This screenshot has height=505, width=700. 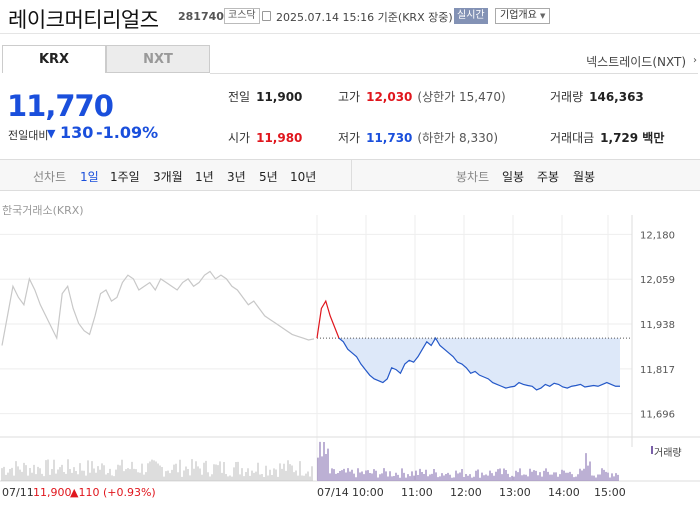 What do you see at coordinates (204, 177) in the screenshot?
I see `period-1y: 1년` at bounding box center [204, 177].